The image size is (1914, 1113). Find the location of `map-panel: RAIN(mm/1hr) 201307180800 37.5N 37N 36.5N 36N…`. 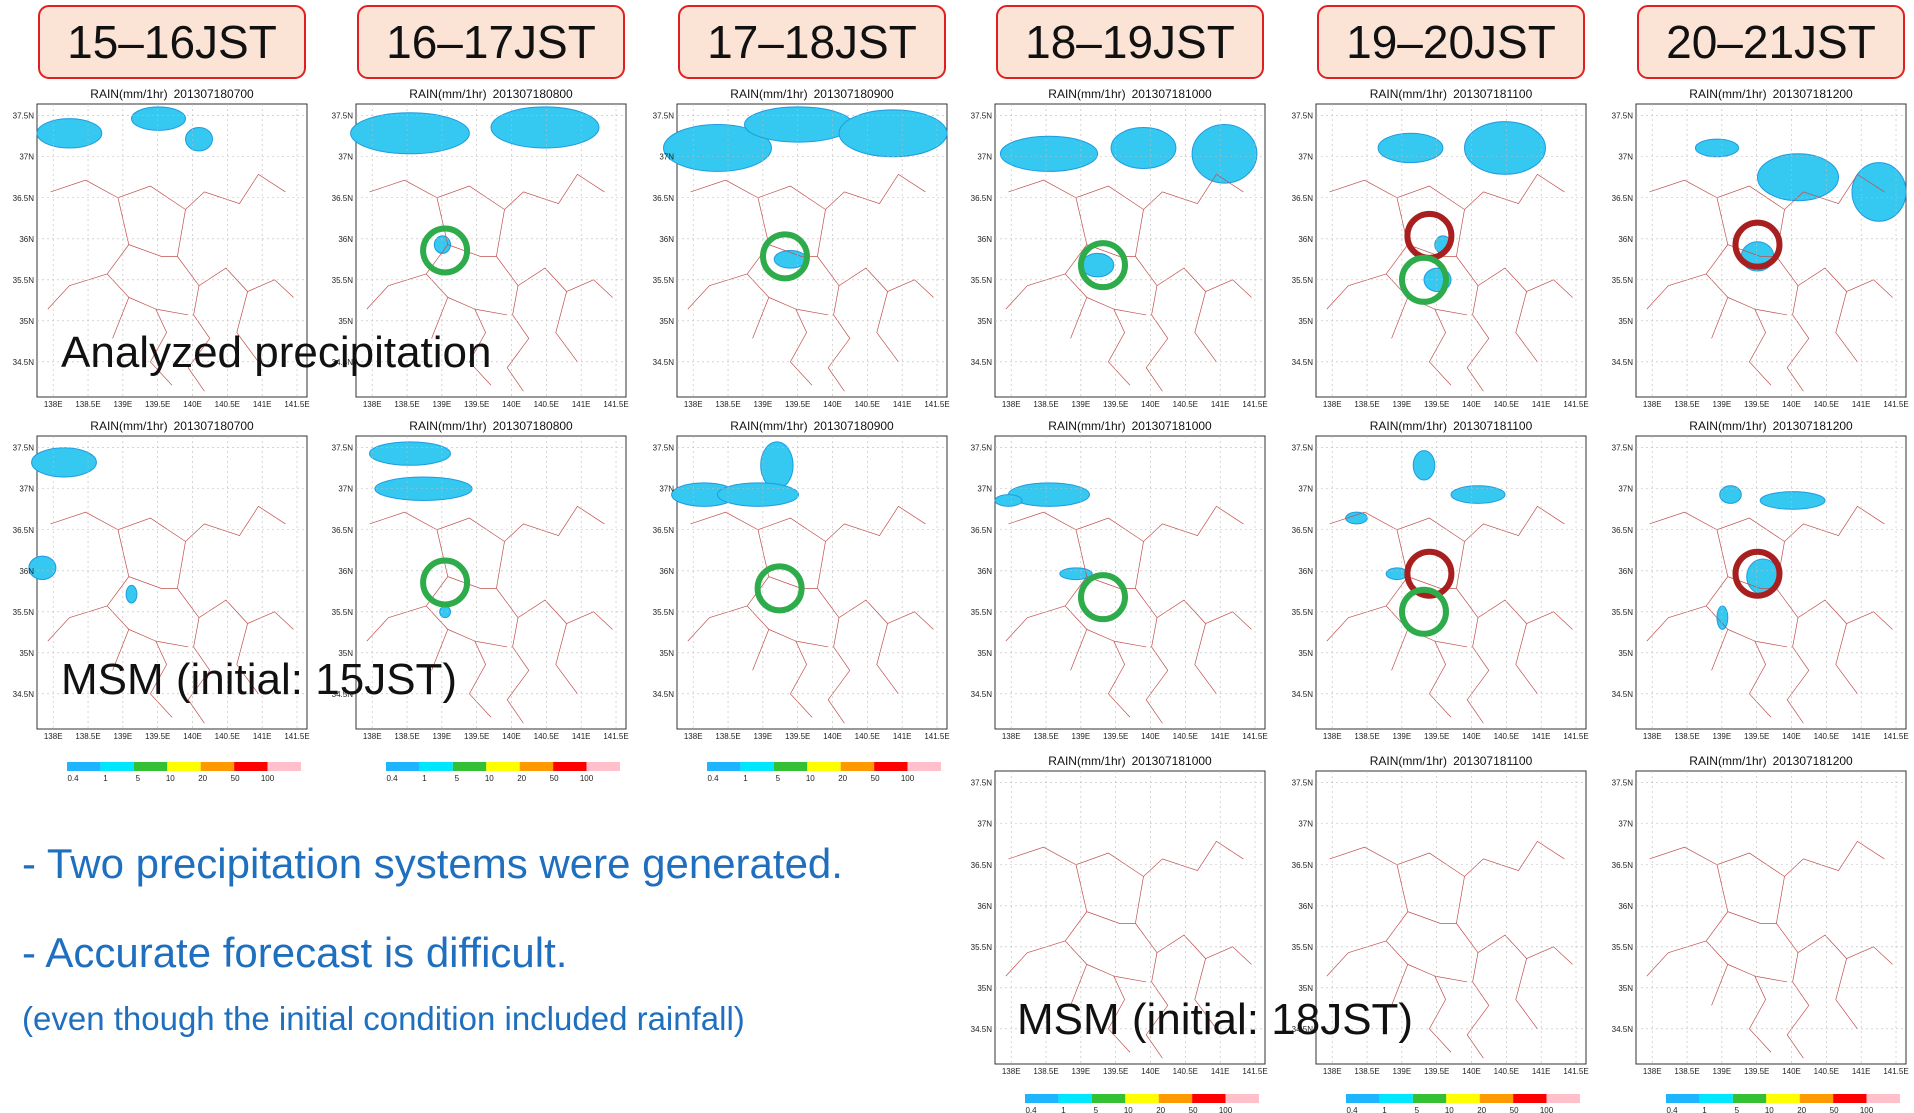

map-panel: RAIN(mm/1hr) 201307180800 37.5N 37N 36.5N 36N… is located at coordinates (480, 580).